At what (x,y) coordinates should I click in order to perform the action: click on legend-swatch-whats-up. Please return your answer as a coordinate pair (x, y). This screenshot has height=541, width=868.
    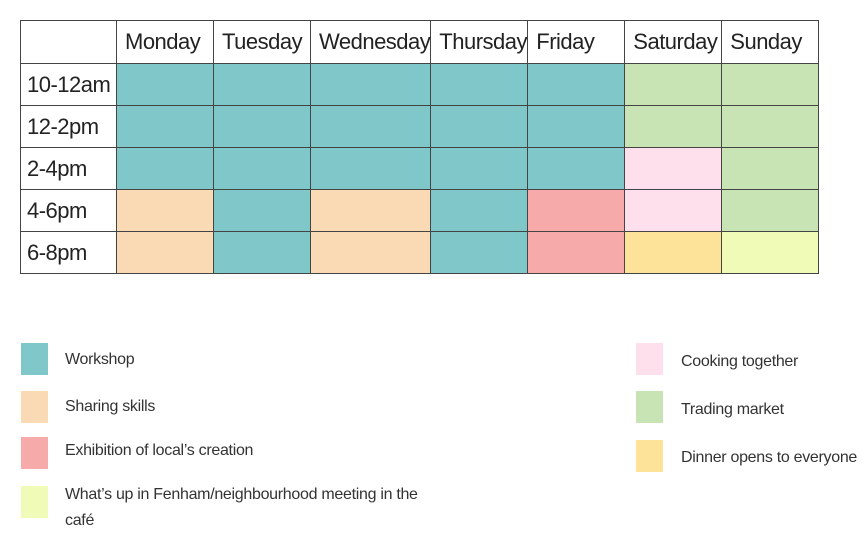
    Looking at the image, I should click on (34, 502).